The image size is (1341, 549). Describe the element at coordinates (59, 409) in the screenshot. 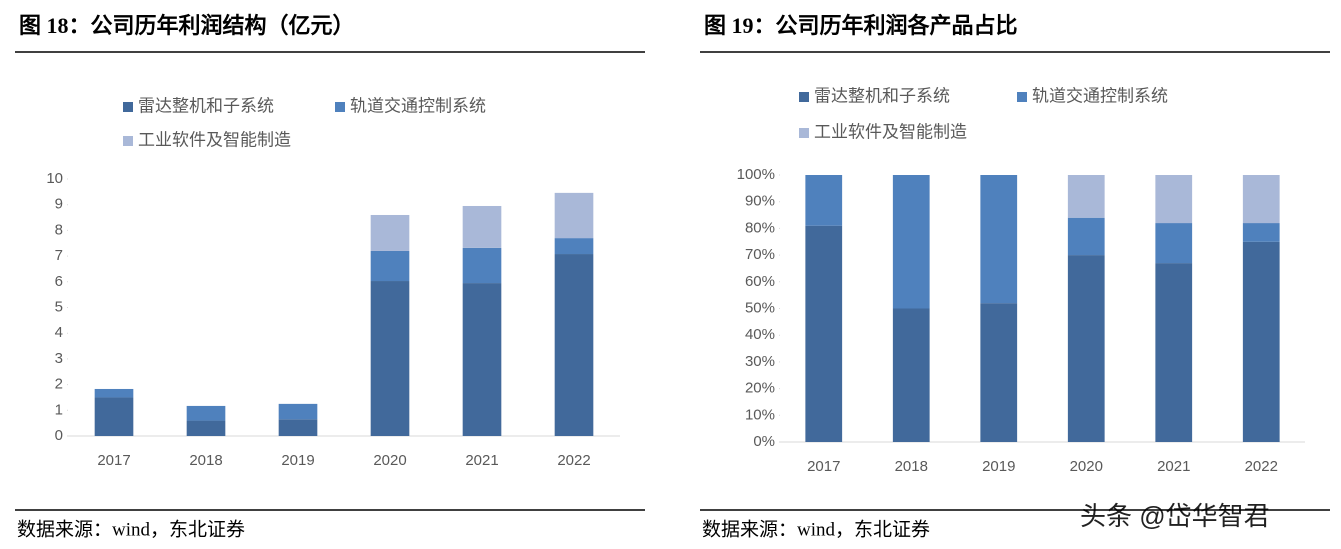

I see `y-tick-label: 1` at that location.